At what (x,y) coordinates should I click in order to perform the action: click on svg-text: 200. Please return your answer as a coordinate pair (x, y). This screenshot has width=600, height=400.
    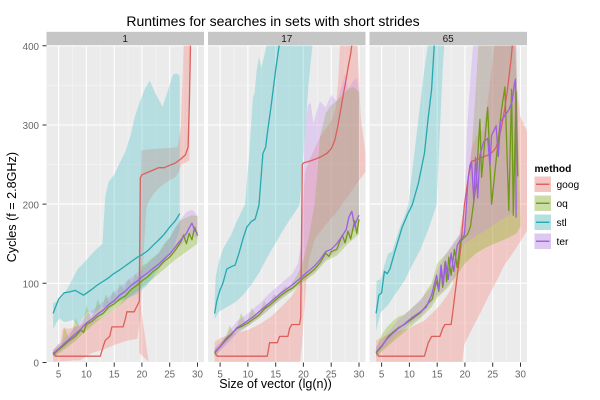
    Looking at the image, I should click on (31, 205).